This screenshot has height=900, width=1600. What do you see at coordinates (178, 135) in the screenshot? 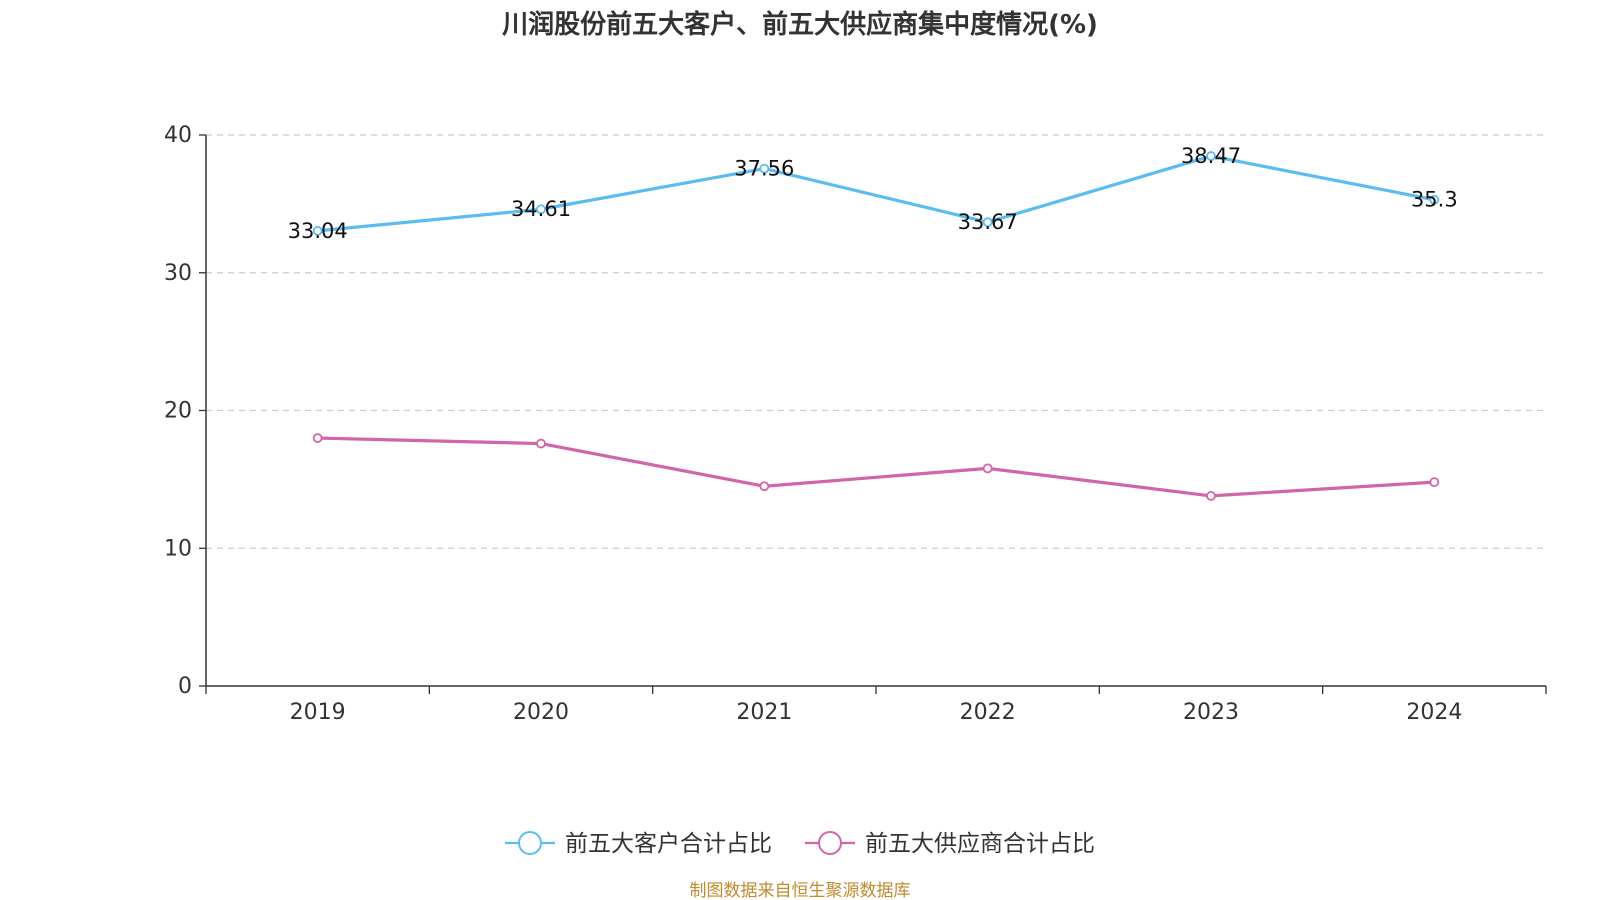
I see `y-tick-label: 40` at bounding box center [178, 135].